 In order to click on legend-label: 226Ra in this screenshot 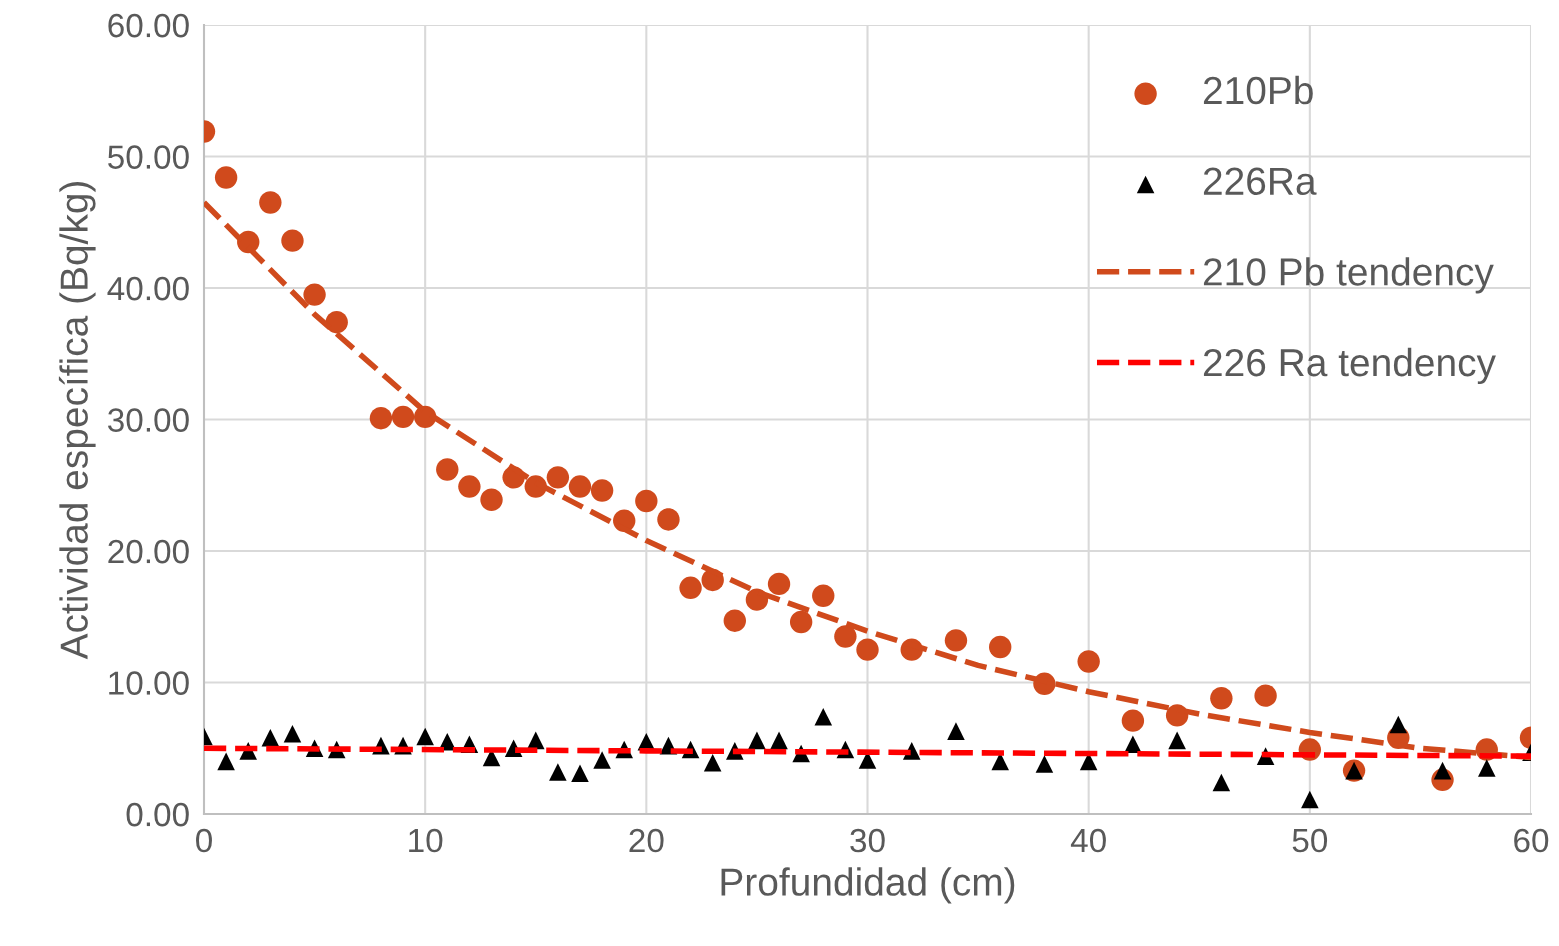, I will do `click(1260, 181)`.